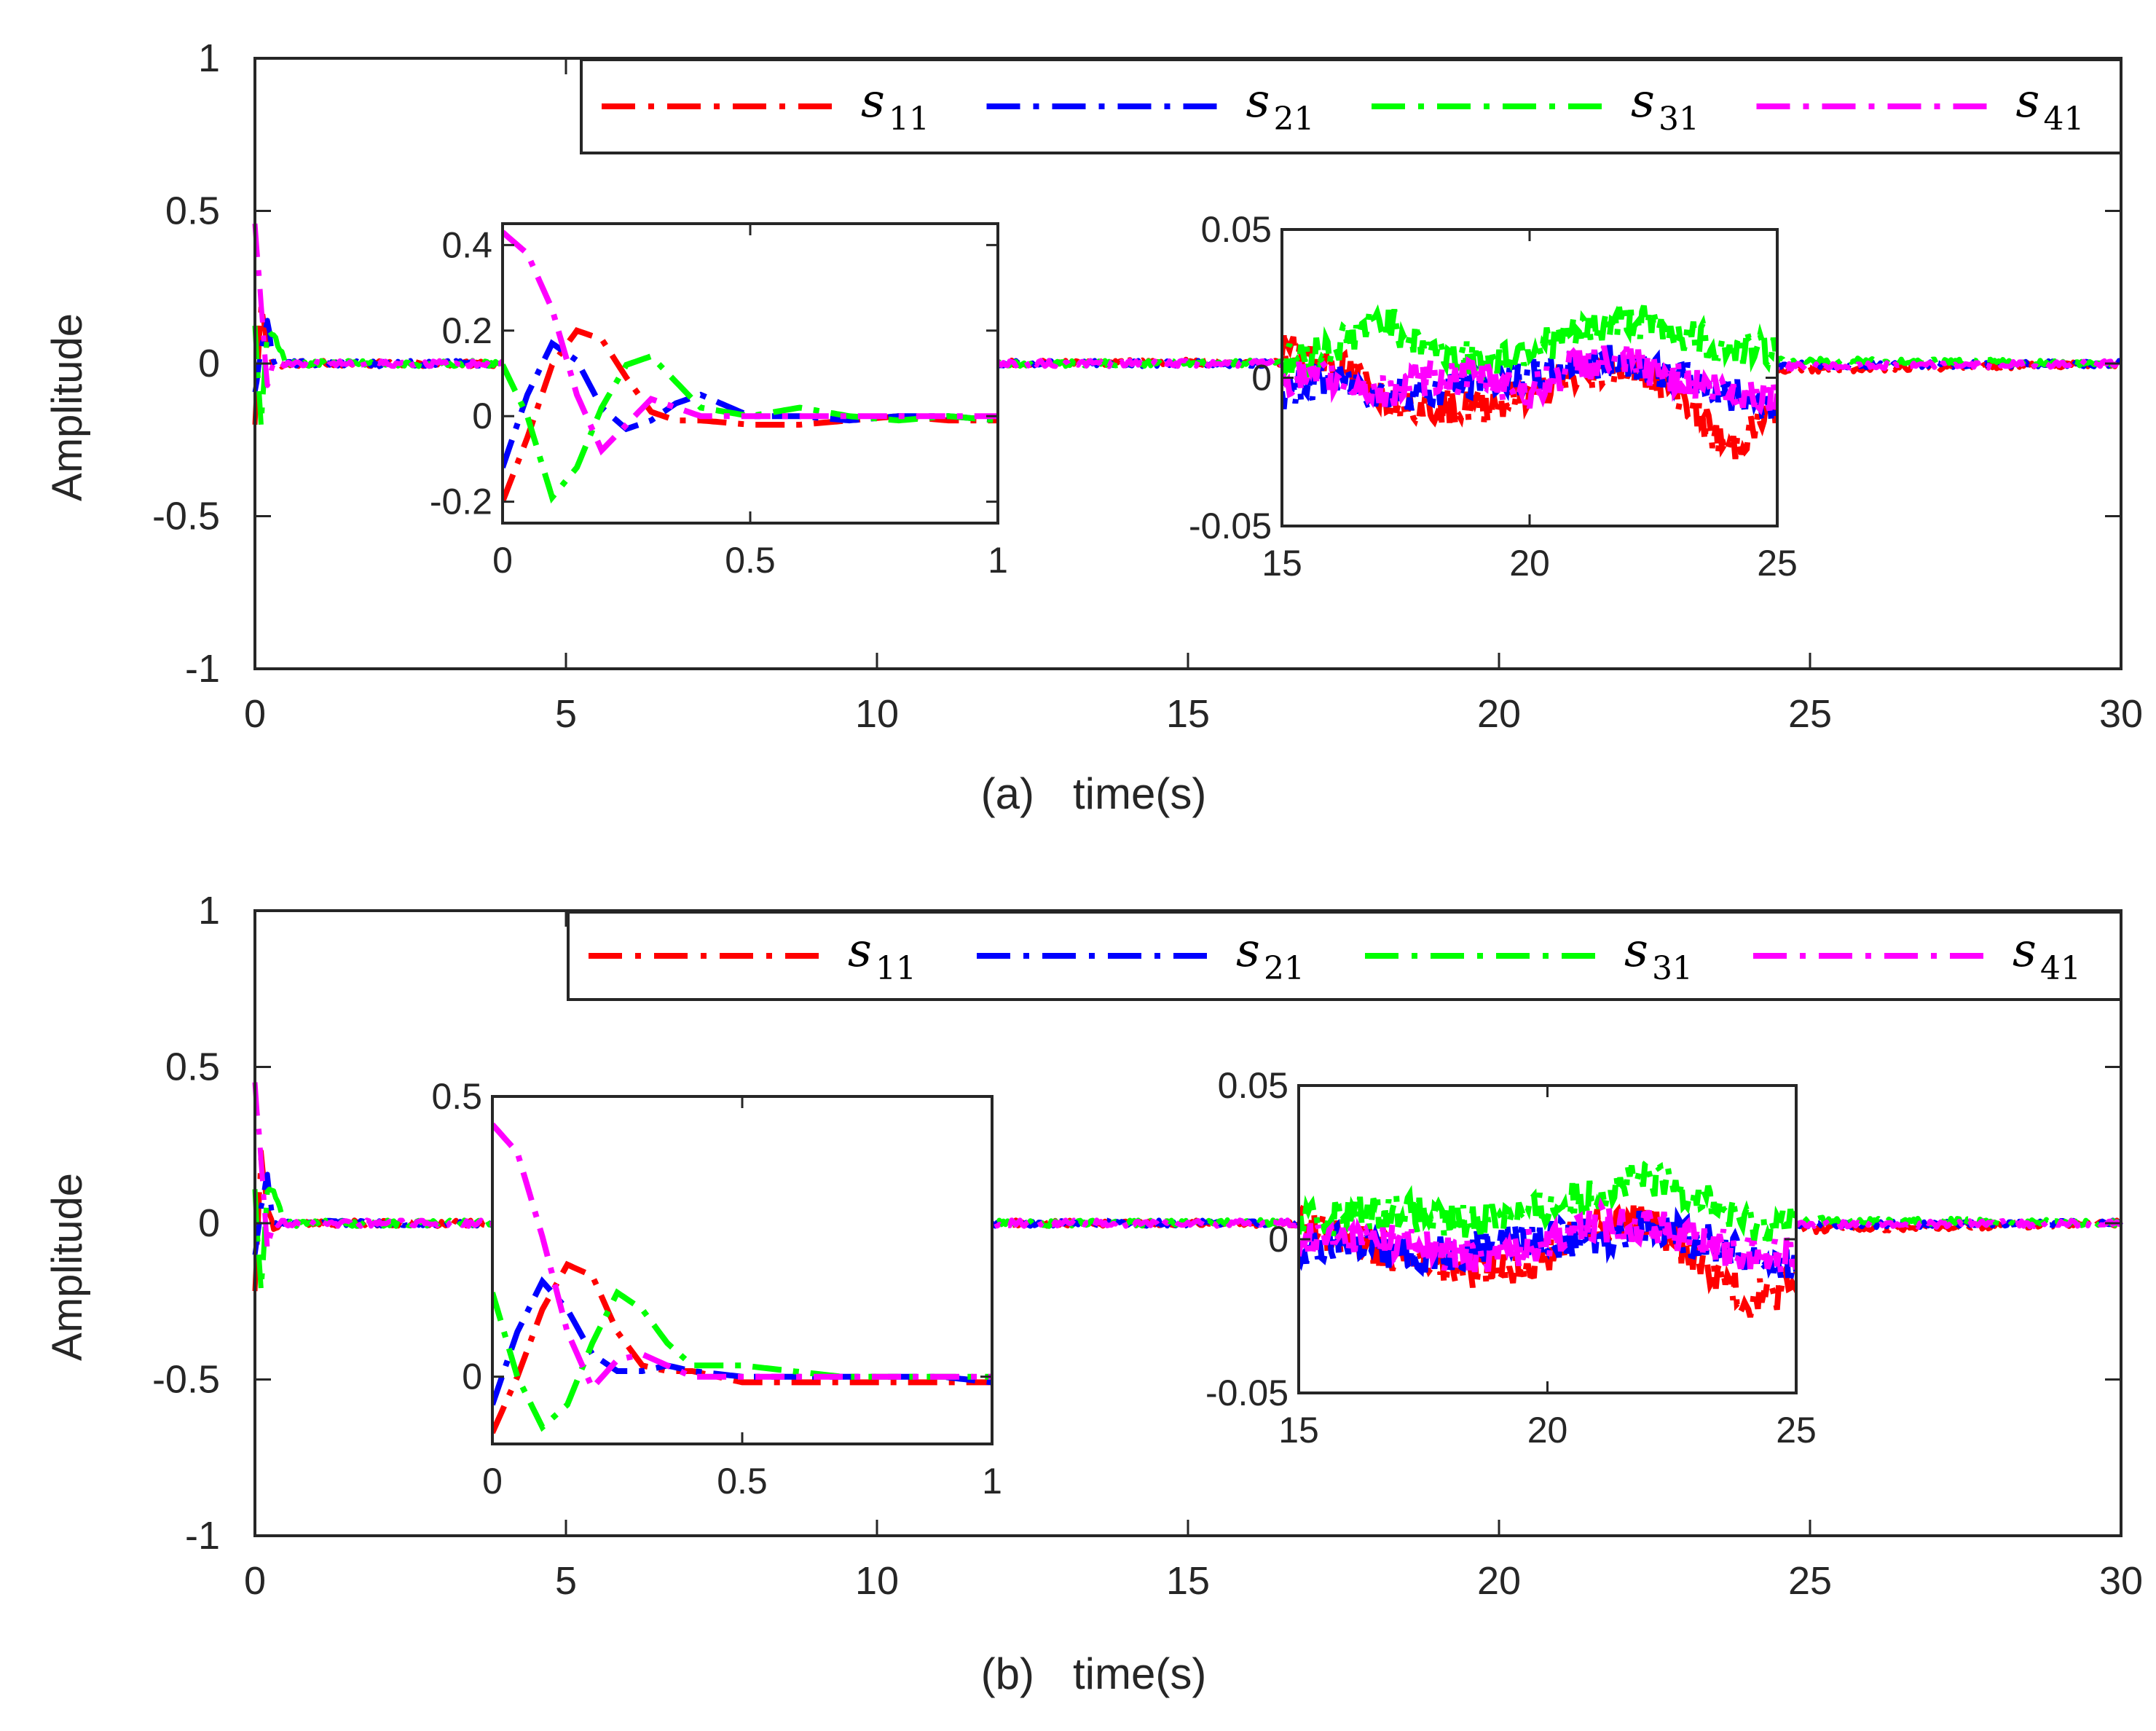 This screenshot has height=1731, width=2156. What do you see at coordinates (461, 502) in the screenshot?
I see `inset-y-tick-label: -0.2` at bounding box center [461, 502].